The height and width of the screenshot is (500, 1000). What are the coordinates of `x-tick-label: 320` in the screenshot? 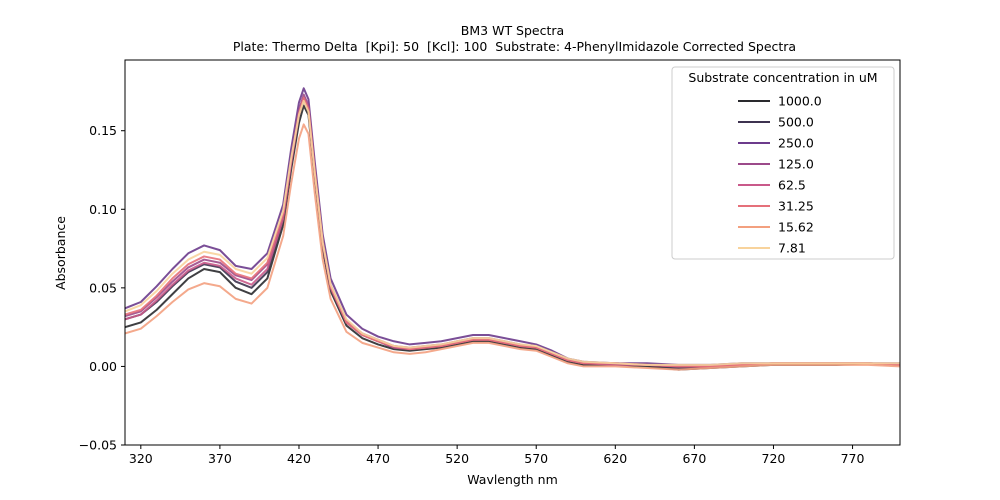 It's located at (141, 458).